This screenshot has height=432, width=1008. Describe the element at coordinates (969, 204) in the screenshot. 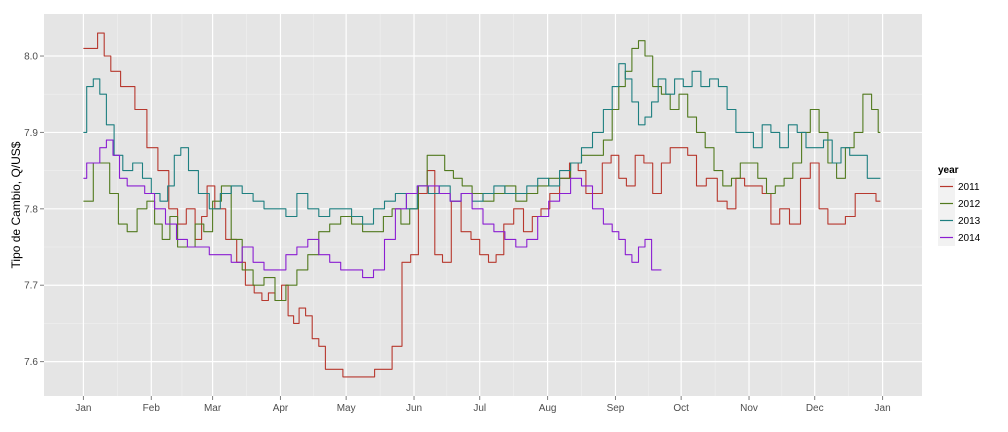

I see `legend-label-2012: 2012` at that location.